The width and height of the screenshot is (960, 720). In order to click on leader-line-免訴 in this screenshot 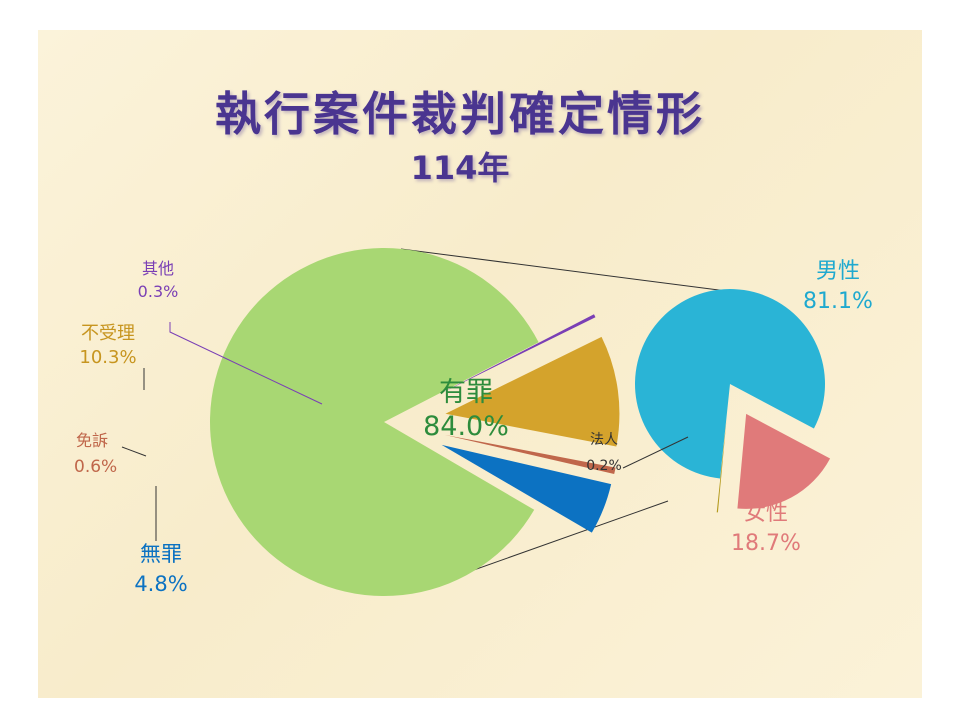, I will do `click(134, 451)`.